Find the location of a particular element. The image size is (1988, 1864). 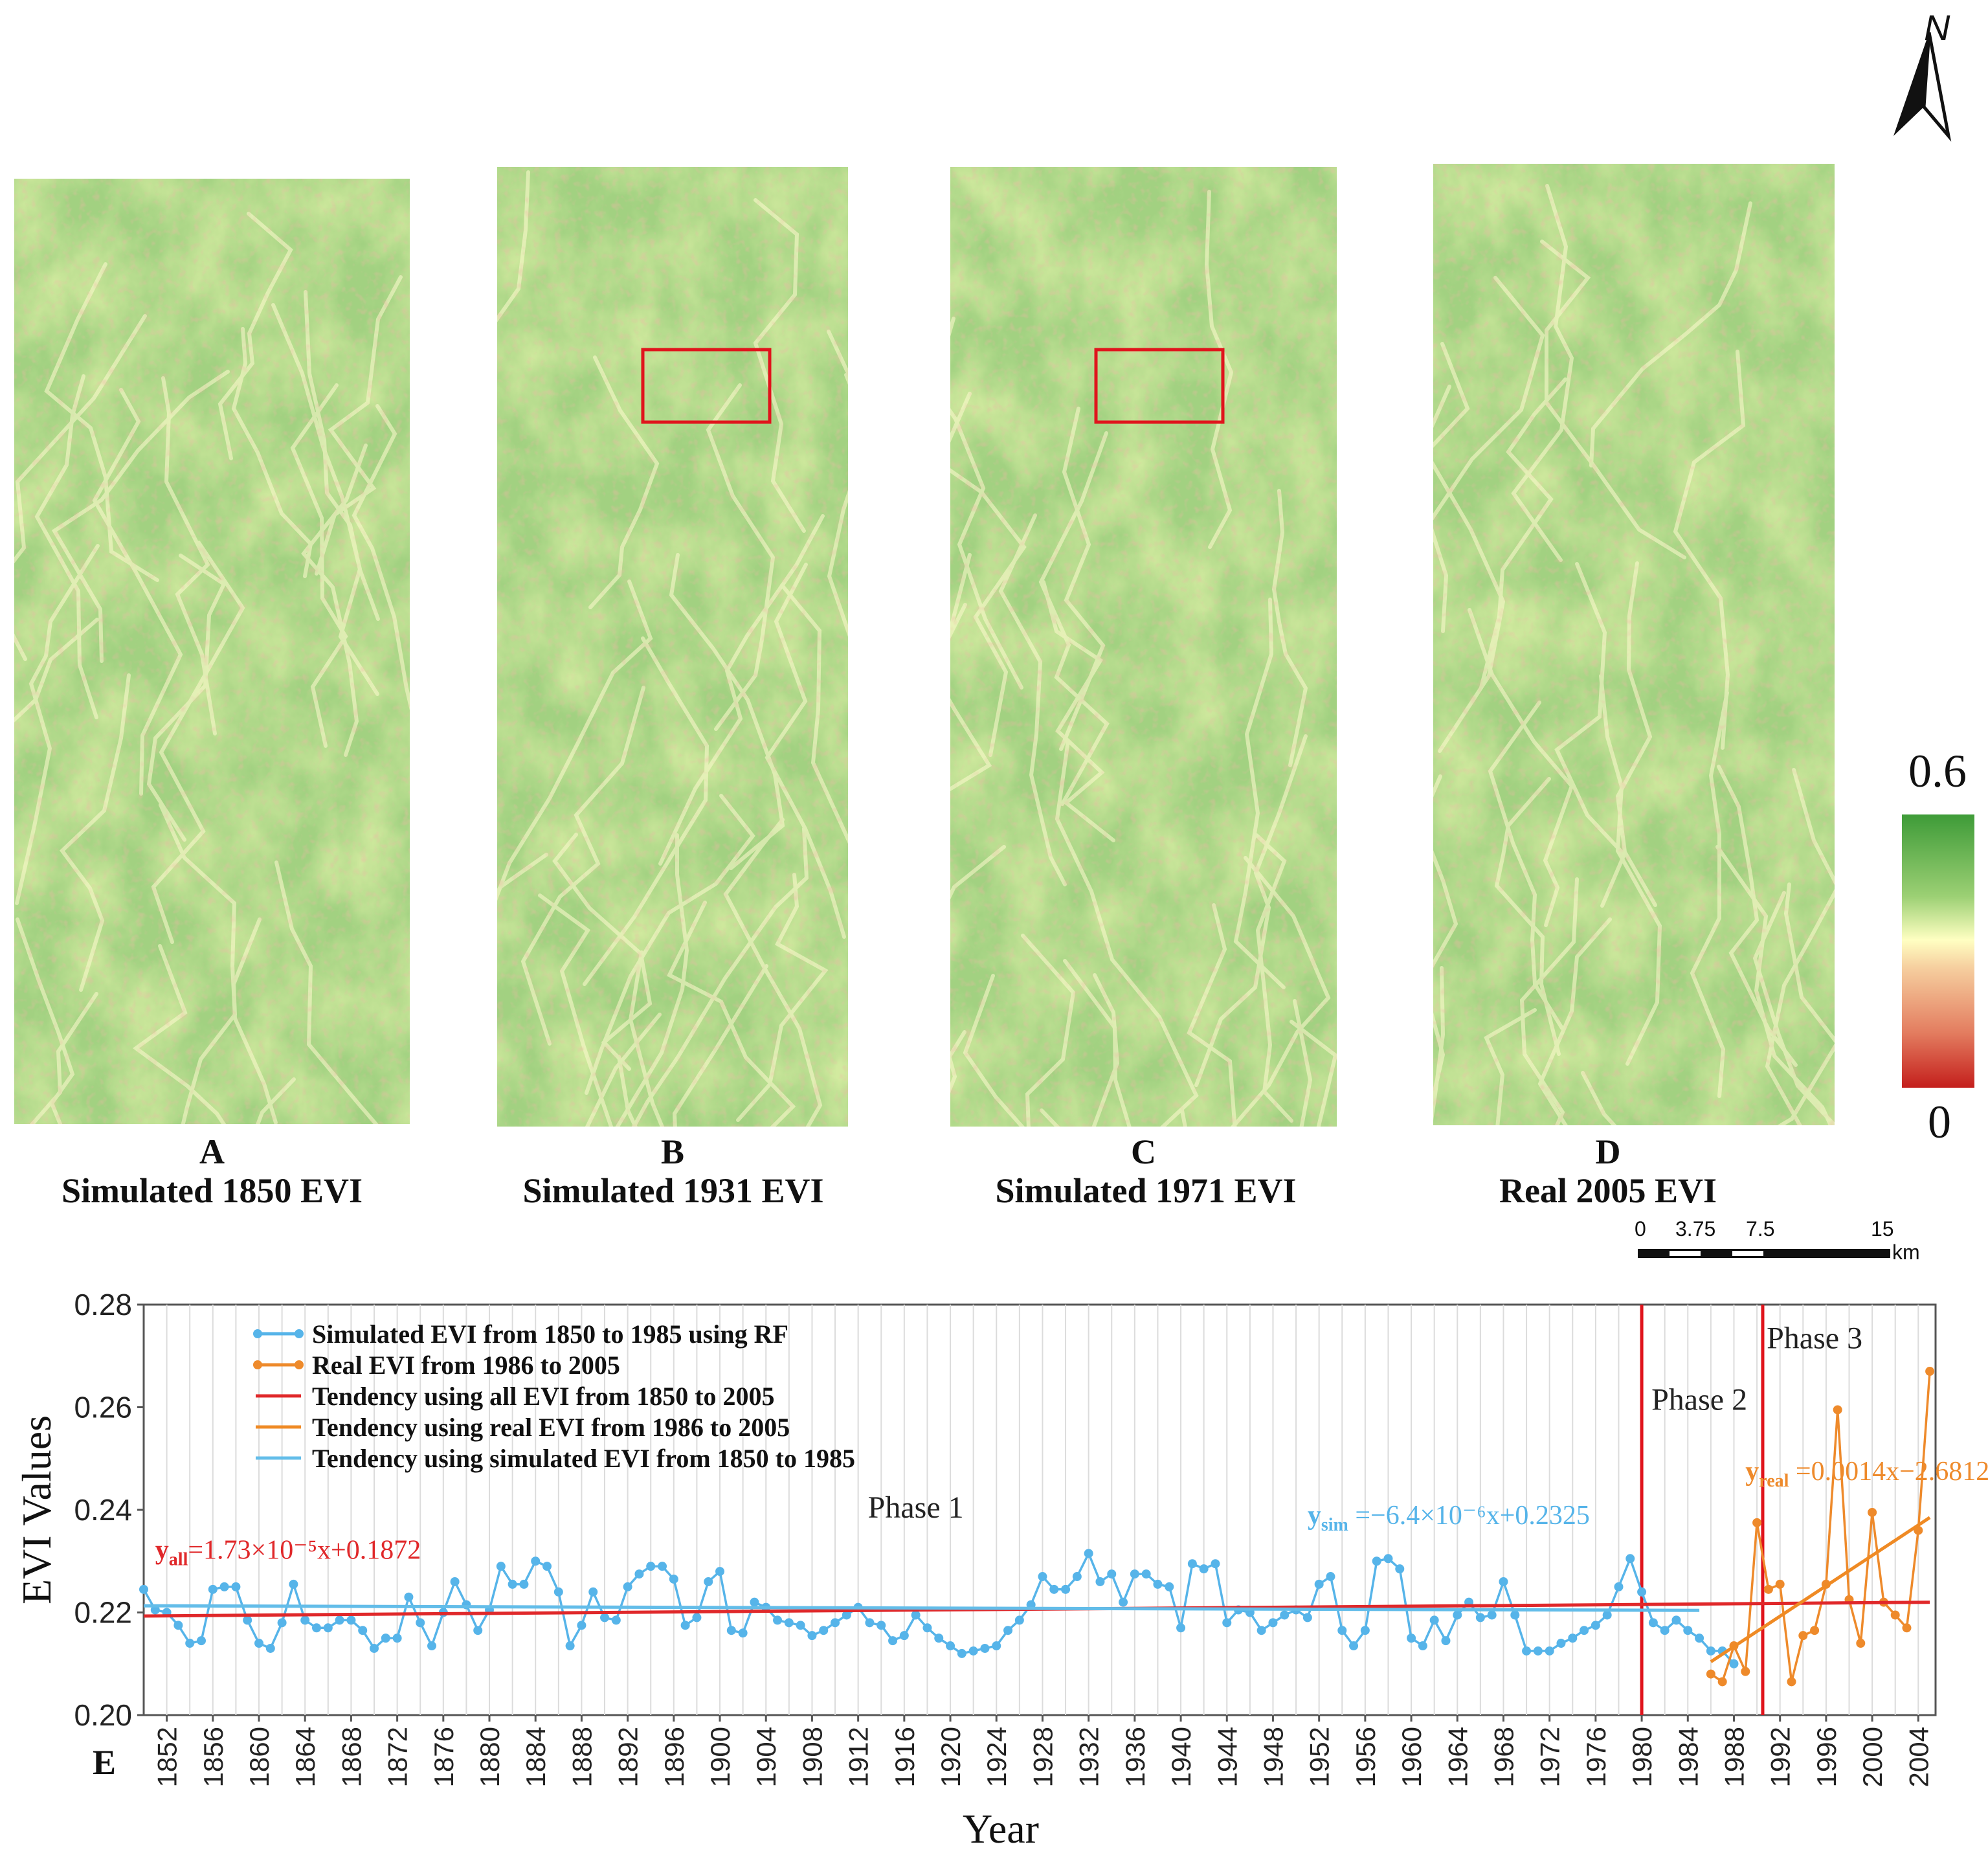

x-tick-label: 1968 is located at coordinates (1503, 1757).